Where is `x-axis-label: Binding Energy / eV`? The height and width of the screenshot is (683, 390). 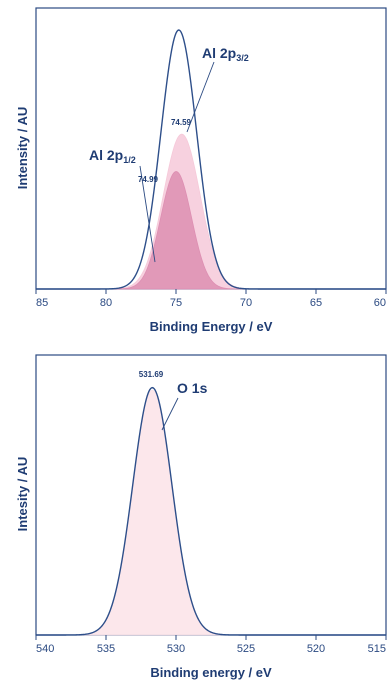 x-axis-label: Binding Energy / eV is located at coordinates (211, 326).